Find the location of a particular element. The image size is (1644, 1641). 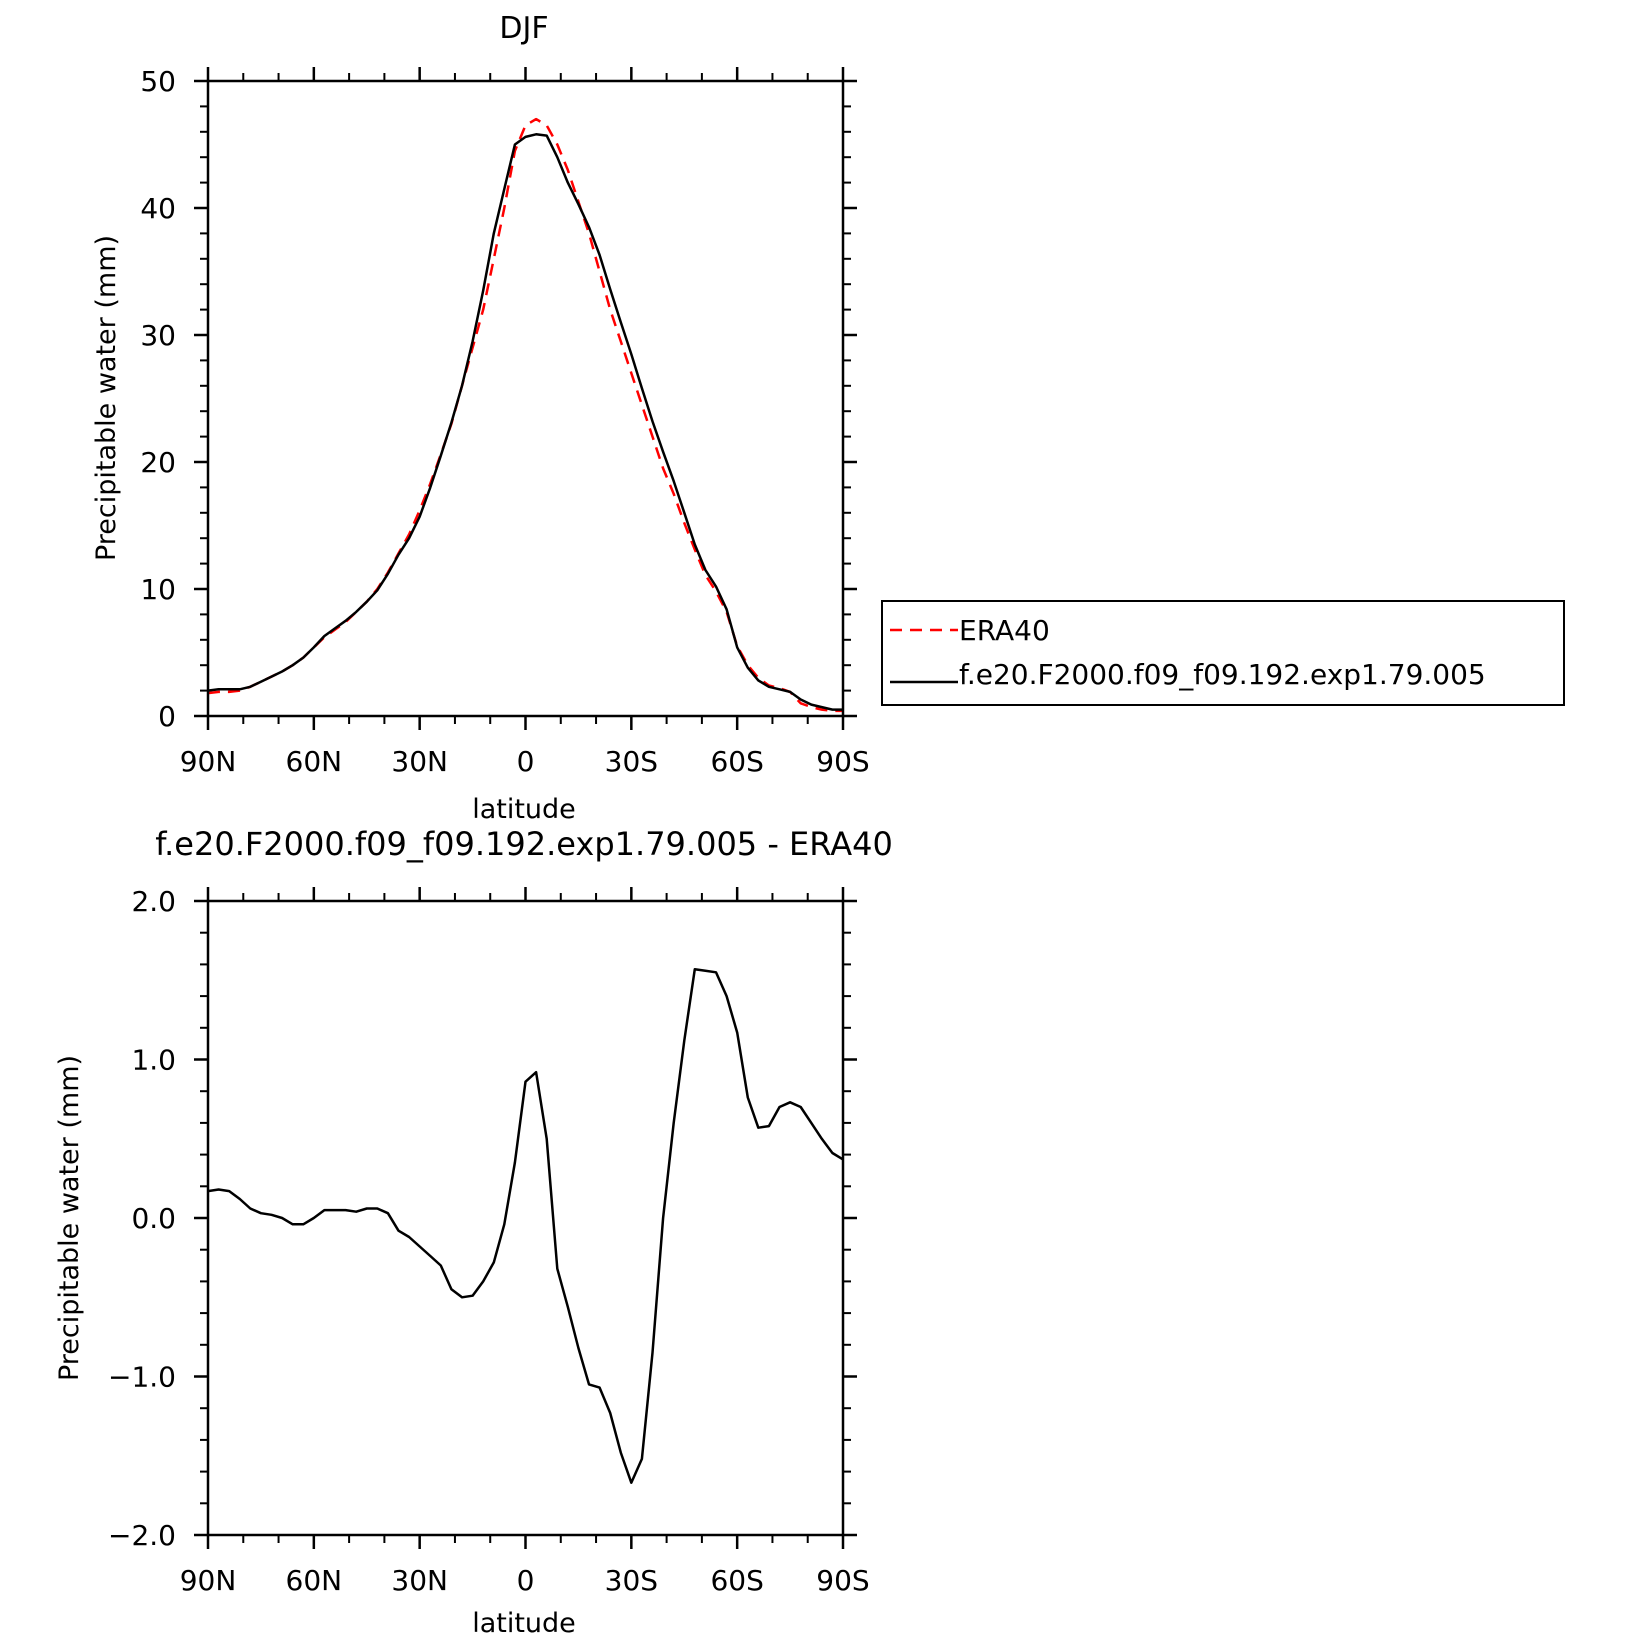

y-tick-label: −2.0 is located at coordinates (142, 1535).